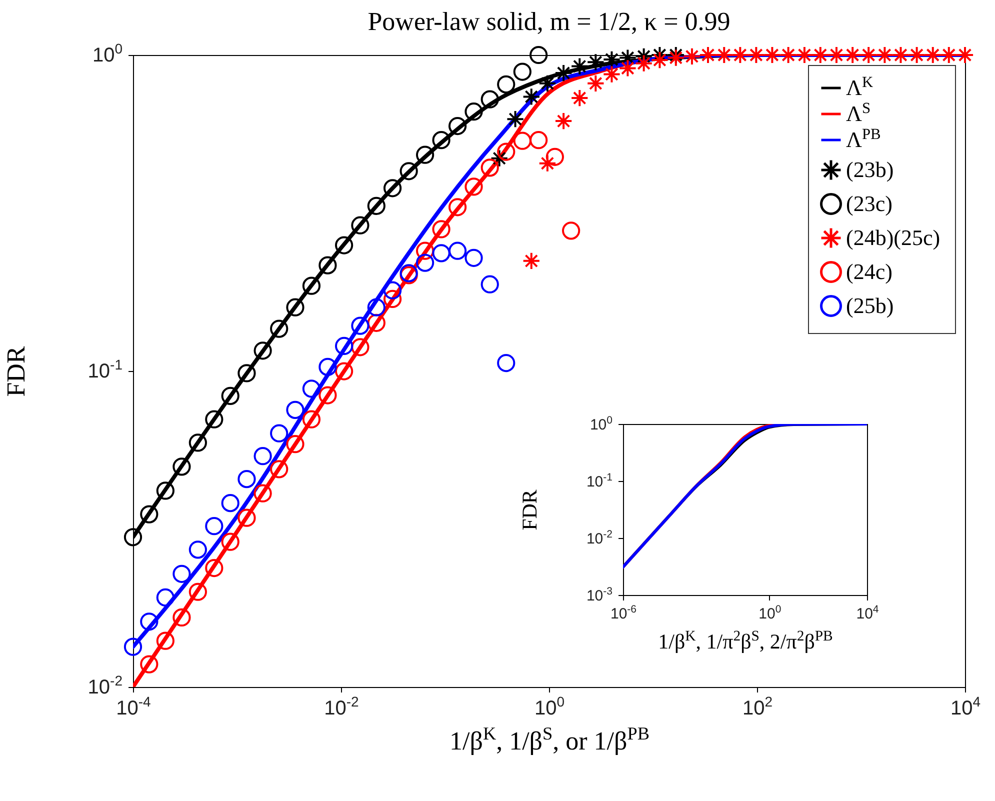 The image size is (995, 801). Describe the element at coordinates (860, 87) in the screenshot. I see `legend-label: Λ$^{K}$` at that location.